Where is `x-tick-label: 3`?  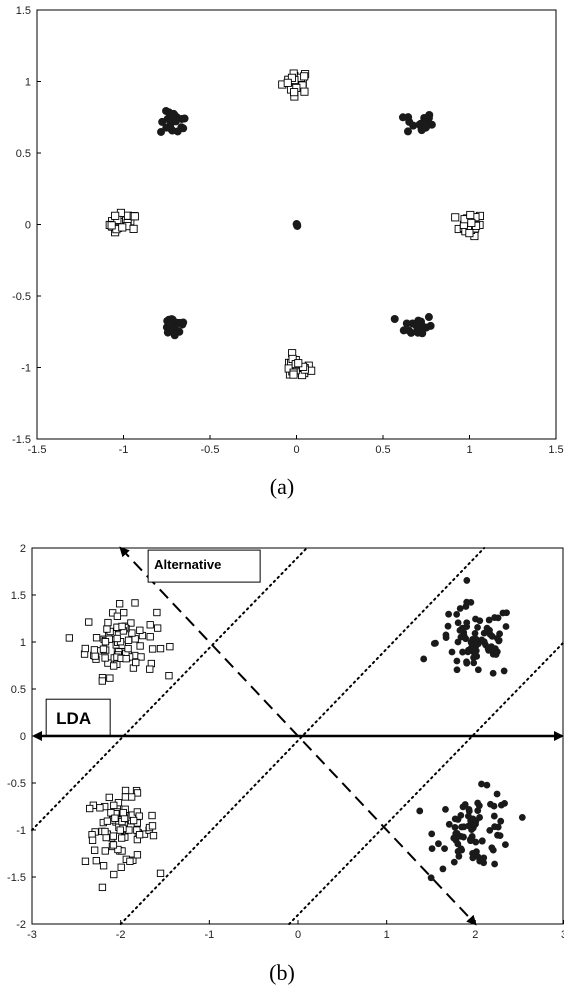 x-tick-label: 3 is located at coordinates (562, 935).